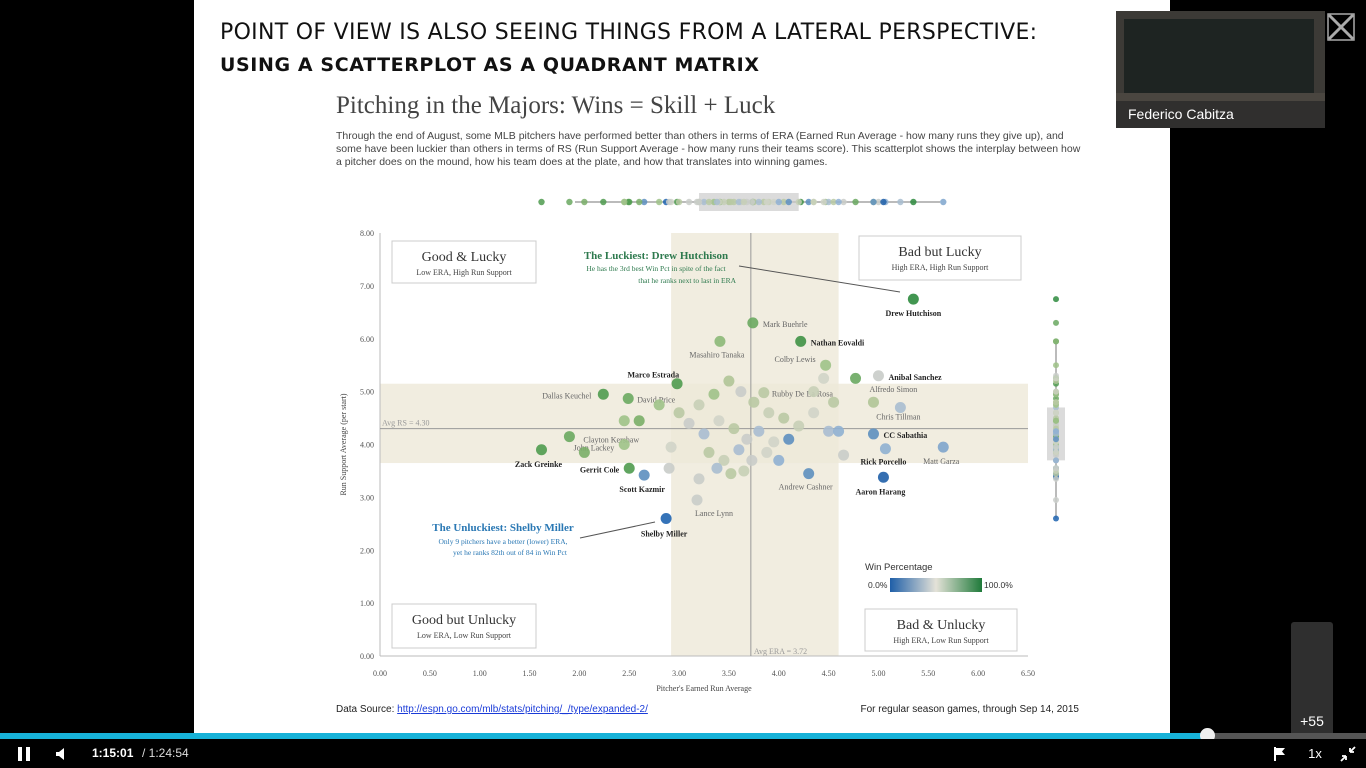 The image size is (1366, 768). What do you see at coordinates (838, 342) in the screenshot?
I see `point-label: Nathan Eovaldi` at bounding box center [838, 342].